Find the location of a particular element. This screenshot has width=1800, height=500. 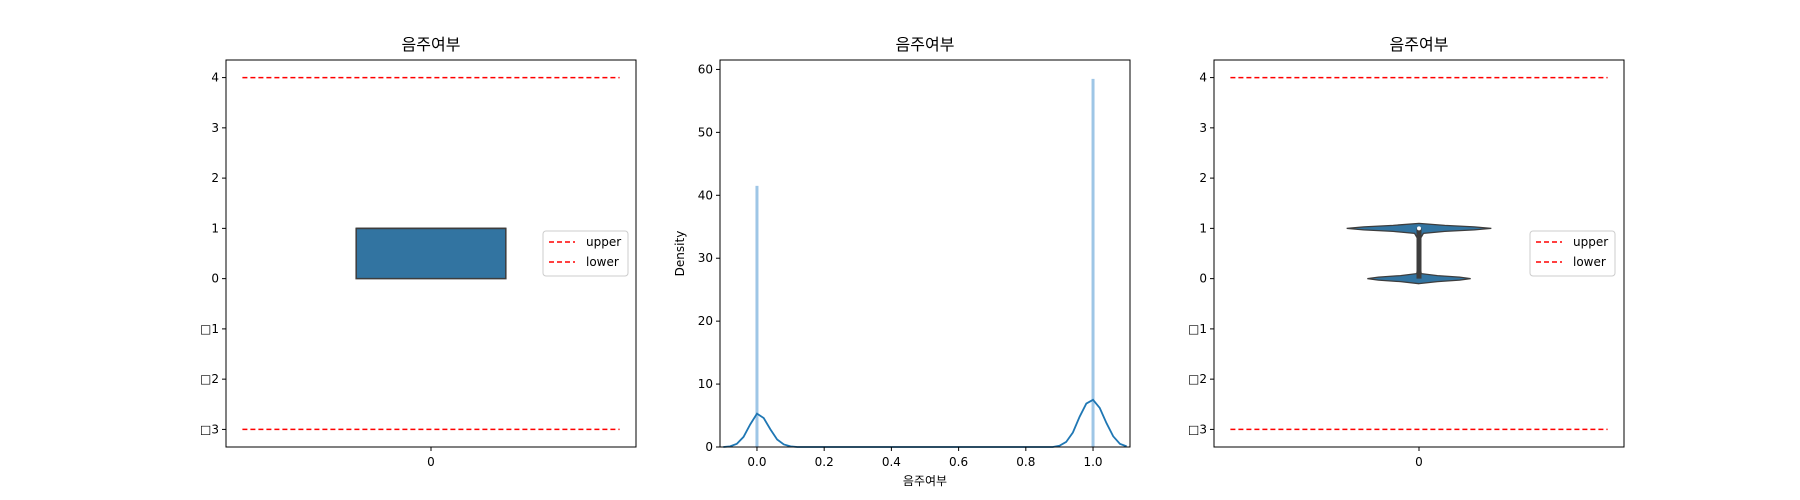

box-plot-legend: upper lower is located at coordinates (585, 253).